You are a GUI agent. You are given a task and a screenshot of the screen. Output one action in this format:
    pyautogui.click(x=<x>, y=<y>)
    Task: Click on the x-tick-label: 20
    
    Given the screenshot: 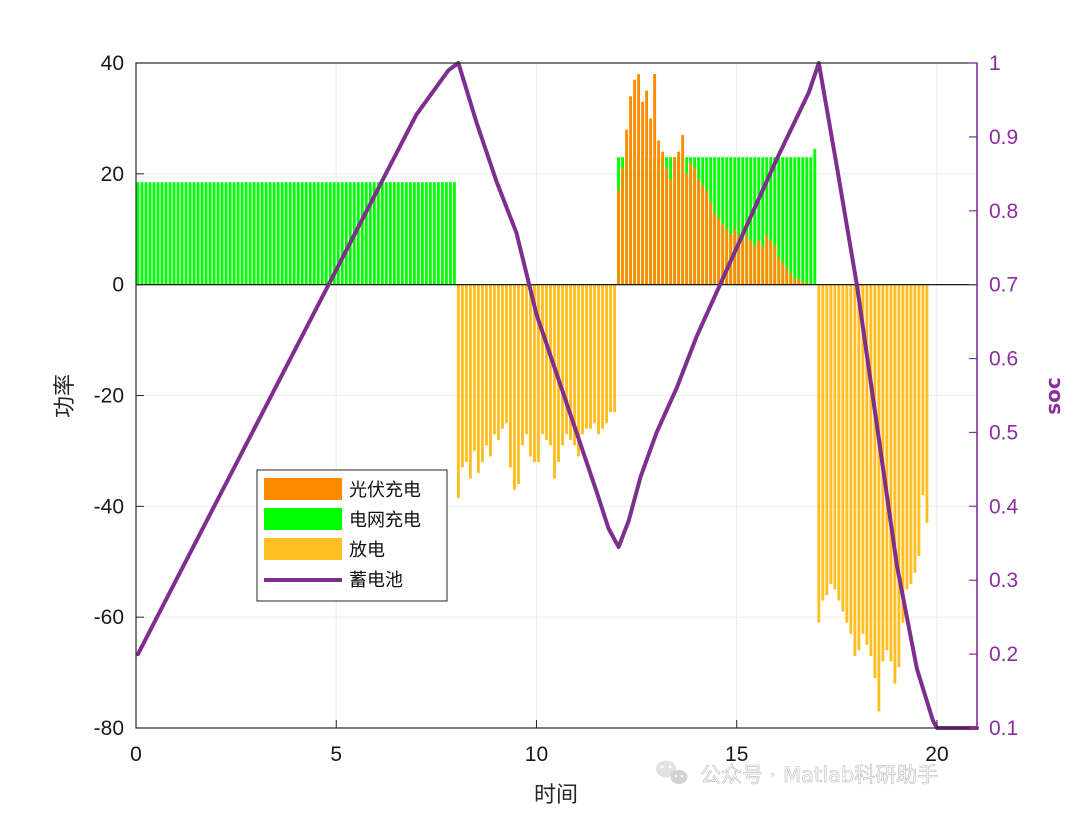 What is the action you would take?
    pyautogui.click(x=936, y=754)
    